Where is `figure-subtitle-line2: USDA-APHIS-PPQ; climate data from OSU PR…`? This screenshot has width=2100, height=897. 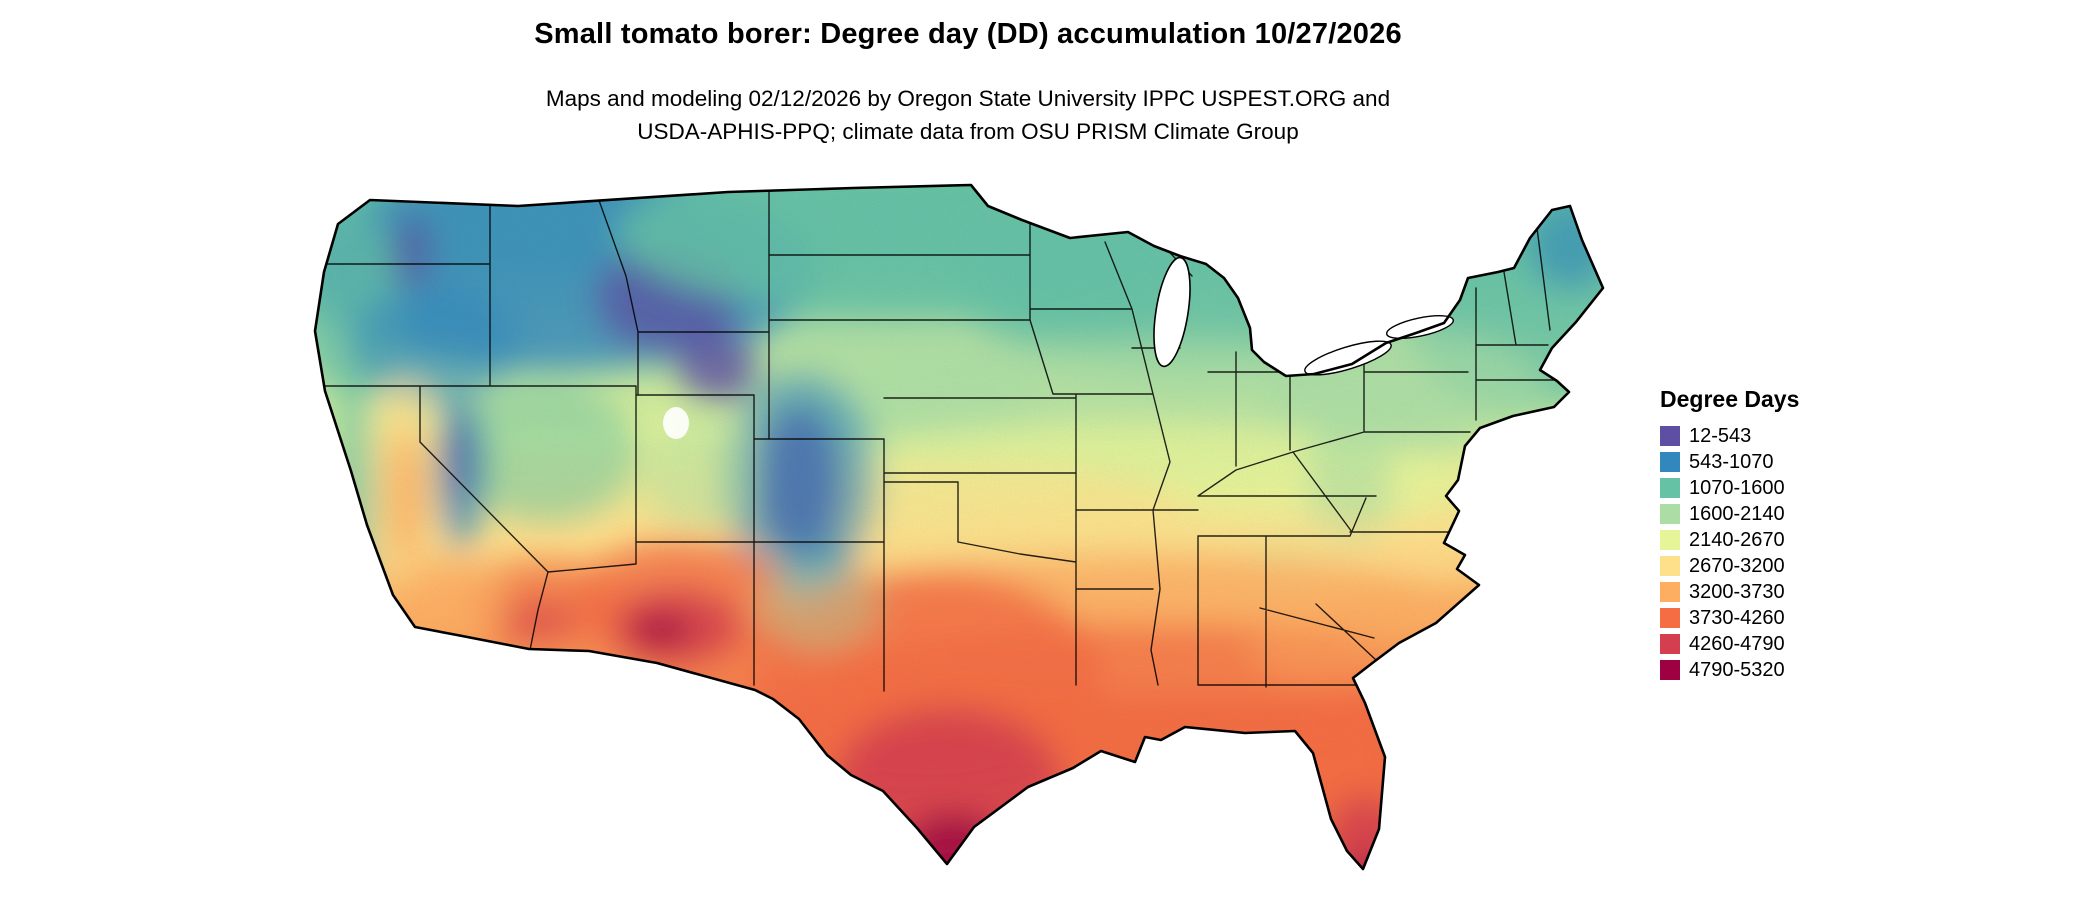 figure-subtitle-line2: USDA-APHIS-PPQ; climate data from OSU PR… is located at coordinates (968, 131).